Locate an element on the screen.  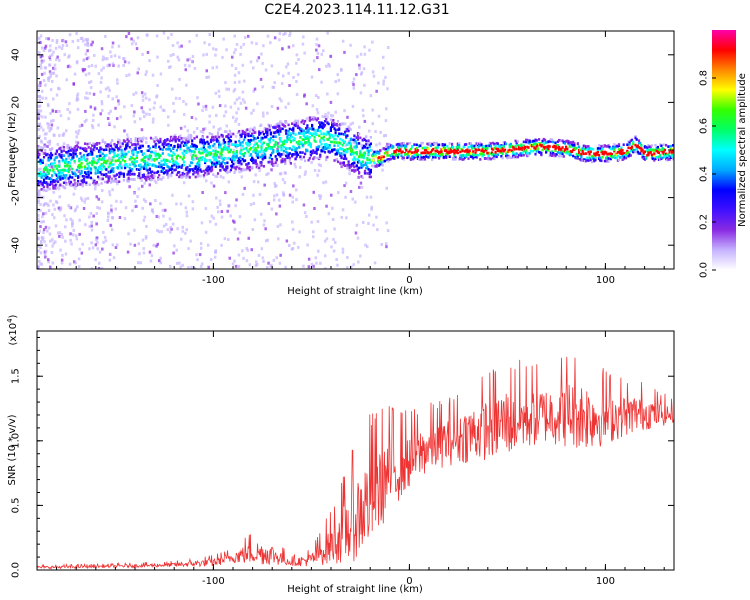
x-tick-label: 100 is located at coordinates (605, 581).